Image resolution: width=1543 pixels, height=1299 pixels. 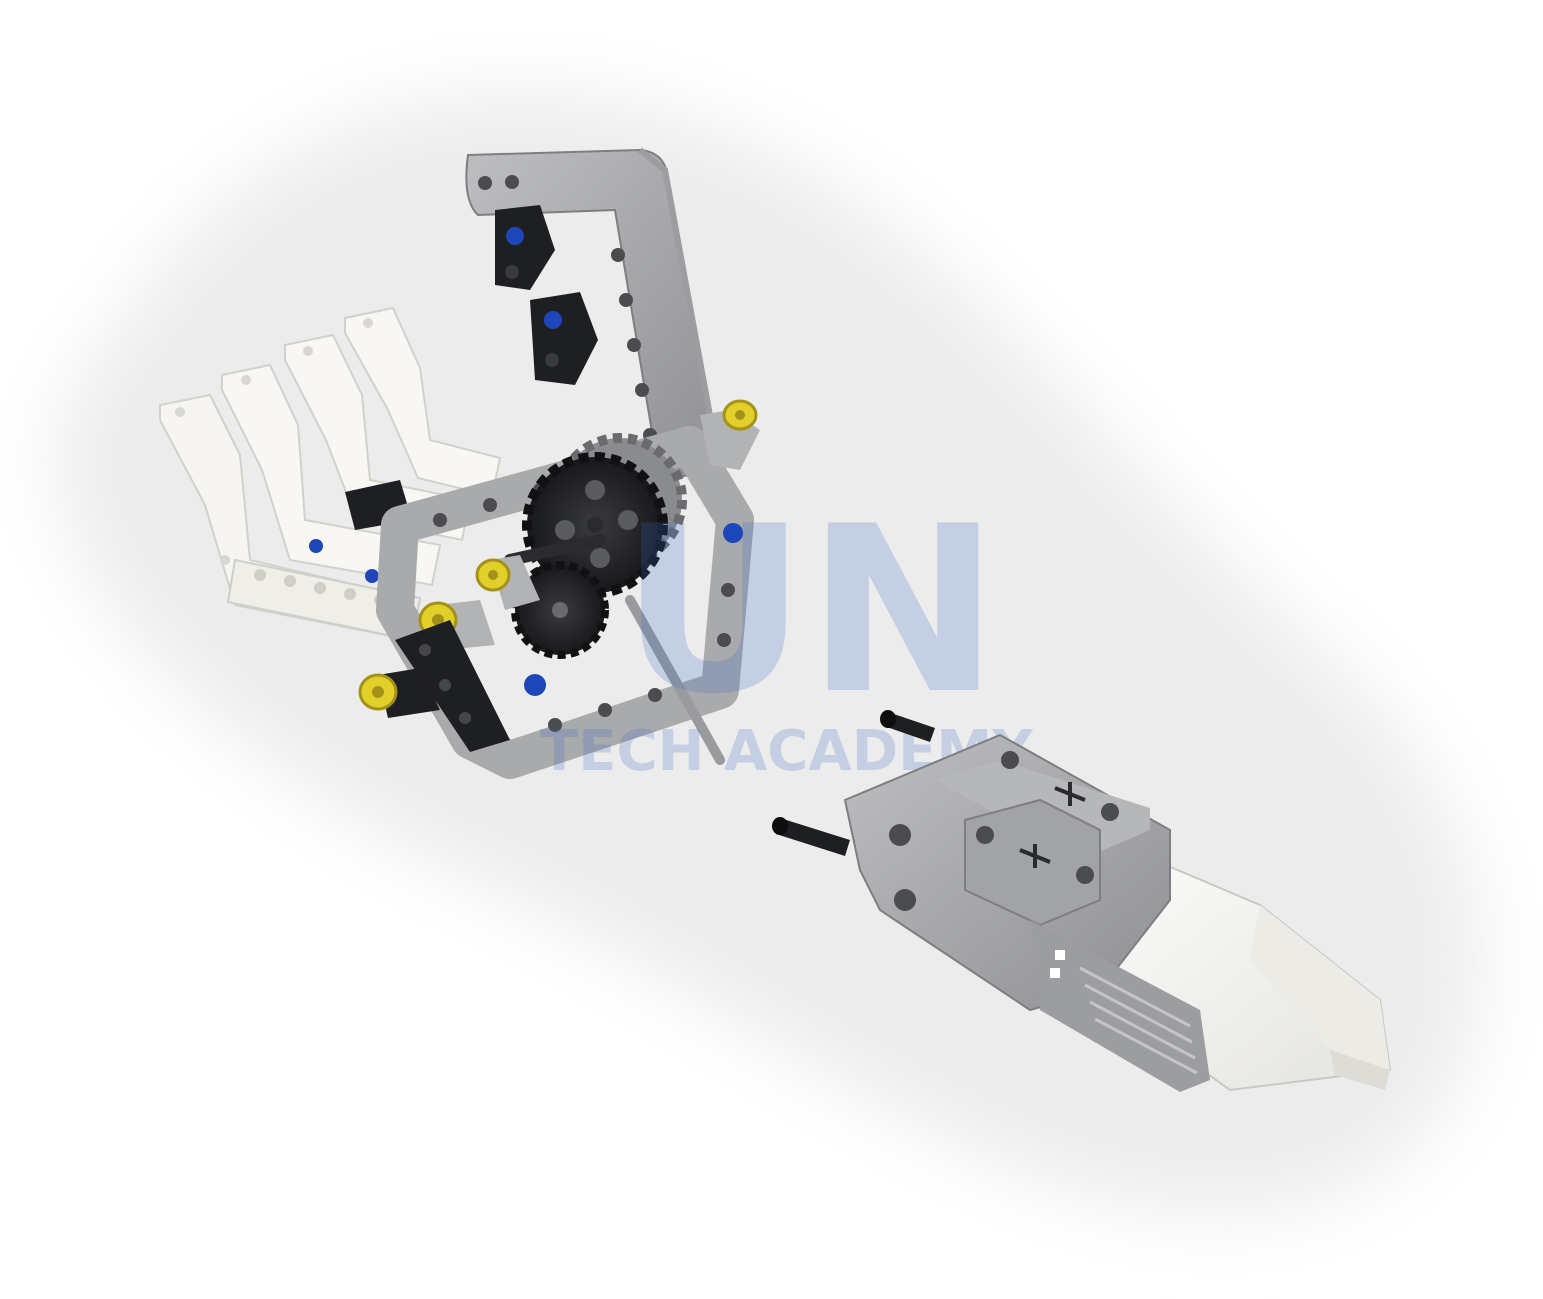 What do you see at coordinates (1082, 901) in the screenshot?
I see `servo-motor` at bounding box center [1082, 901].